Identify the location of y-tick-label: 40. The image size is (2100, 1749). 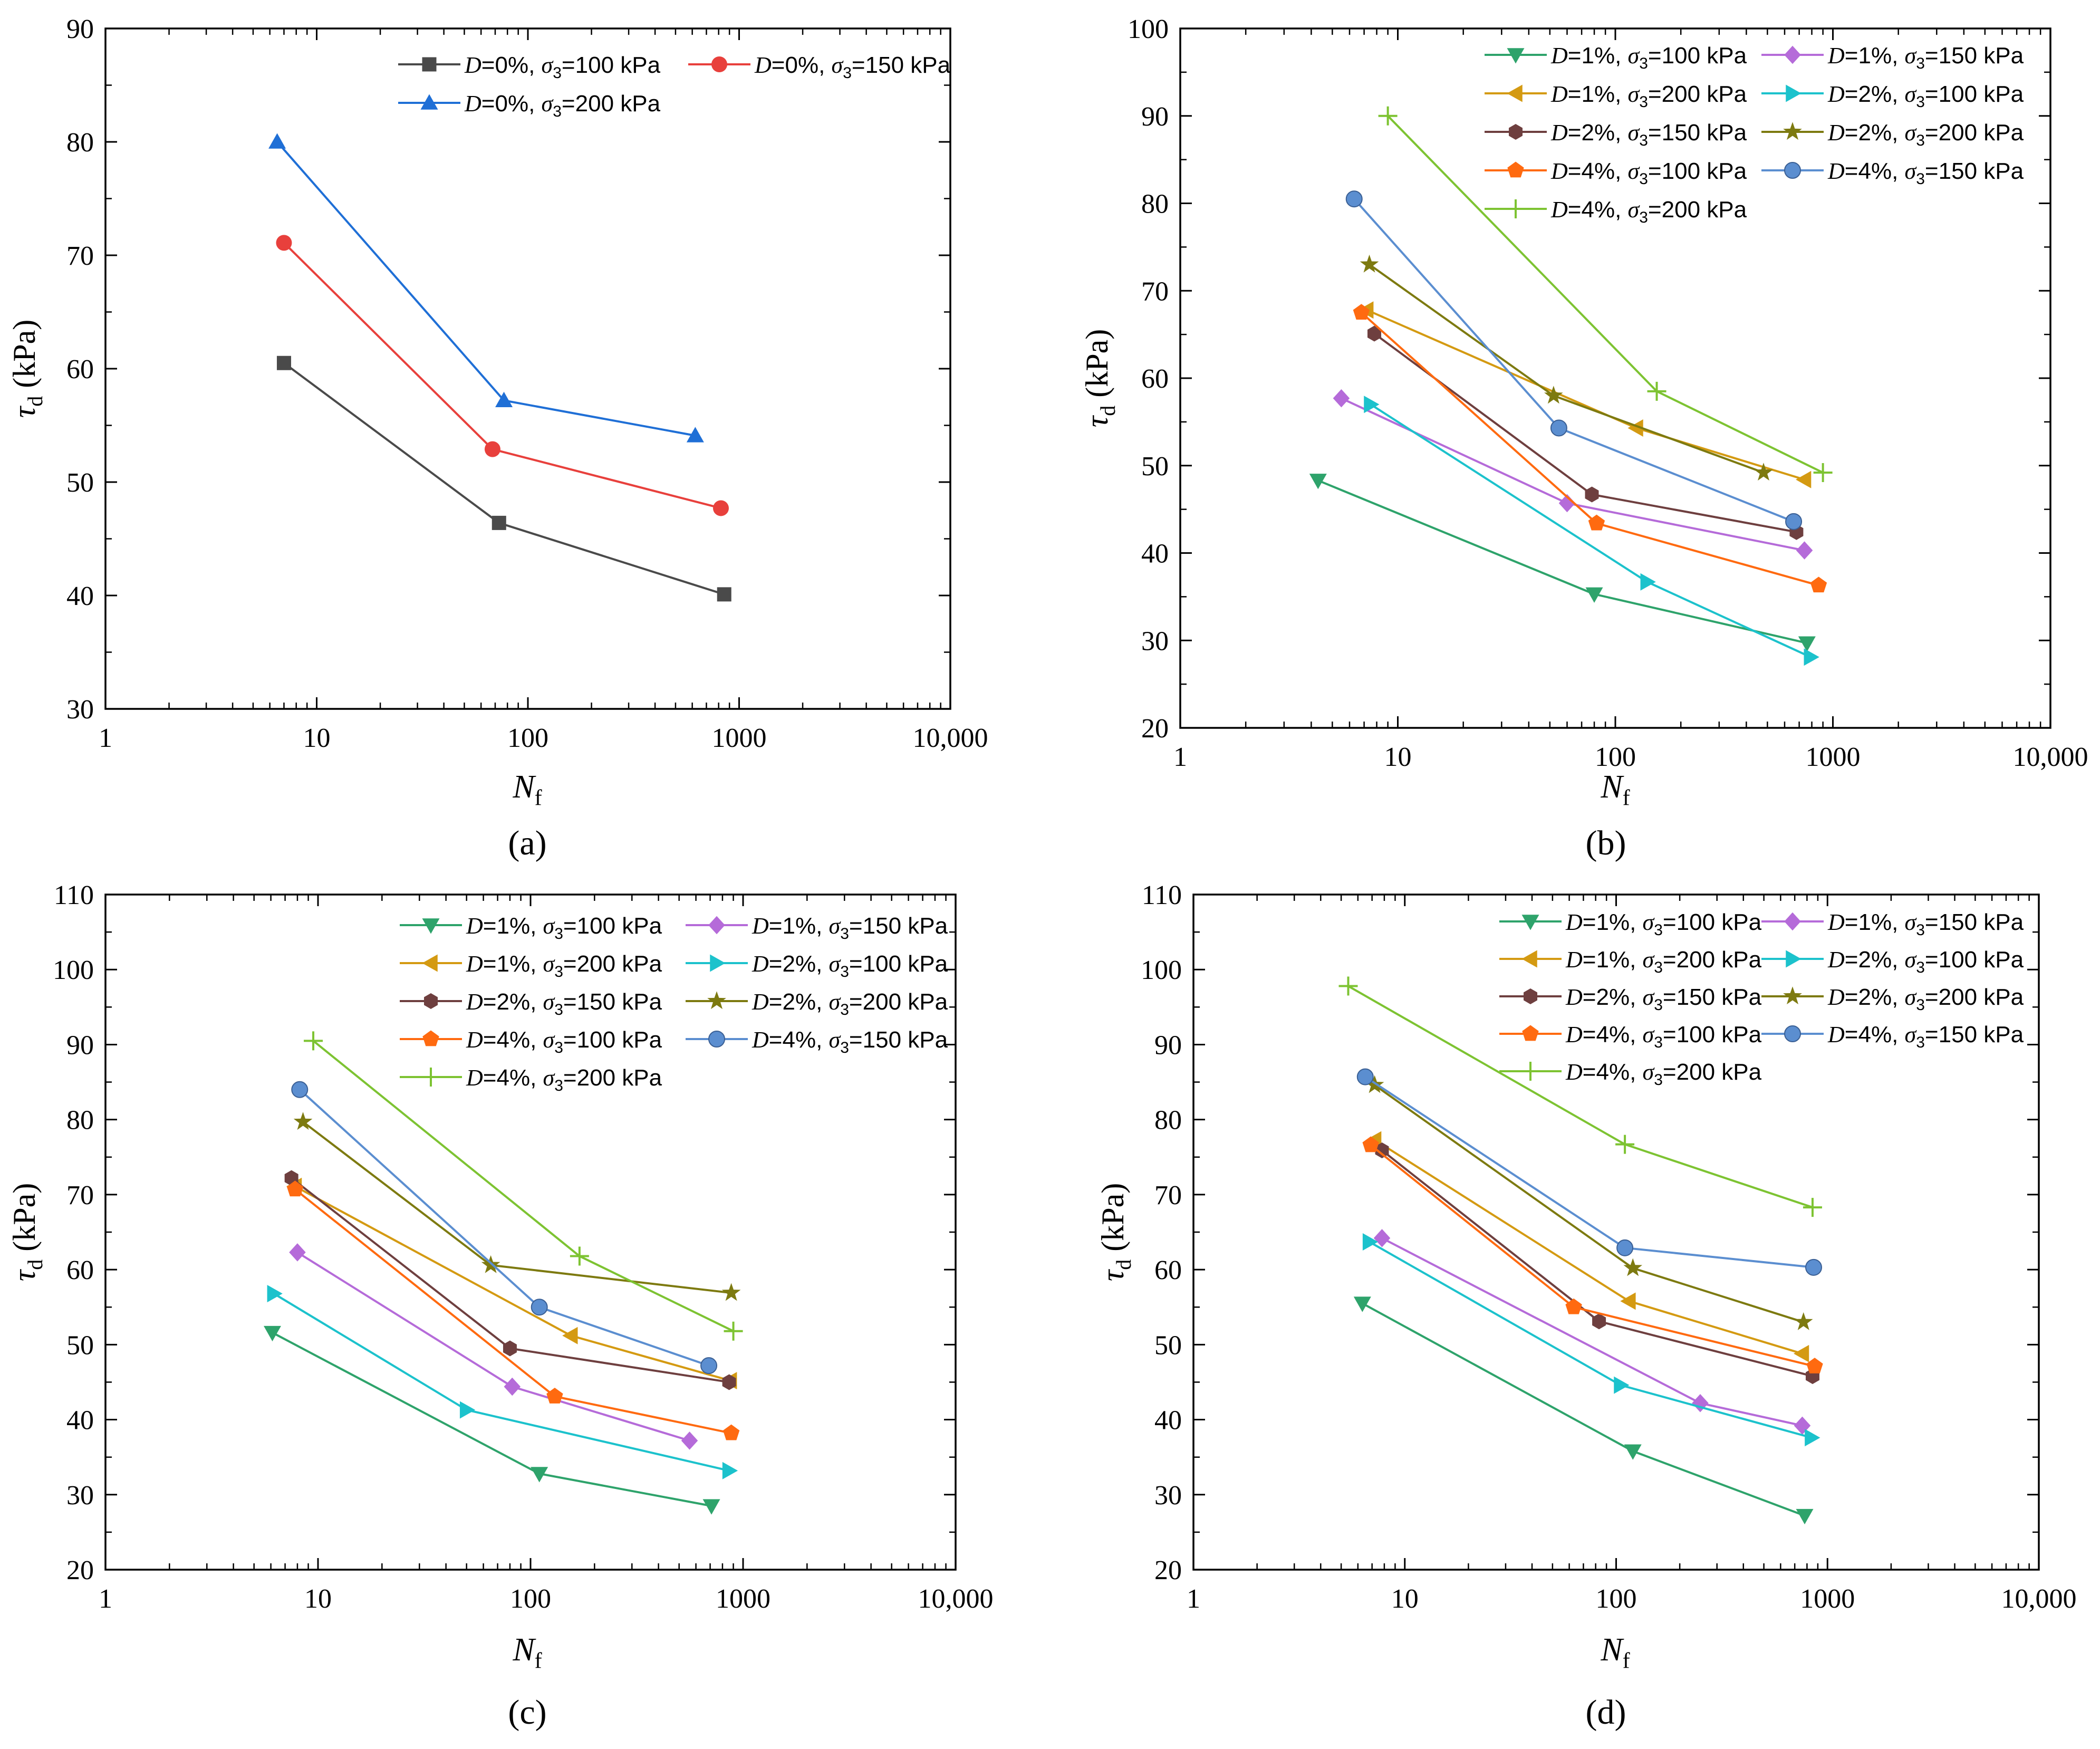
(1155, 554).